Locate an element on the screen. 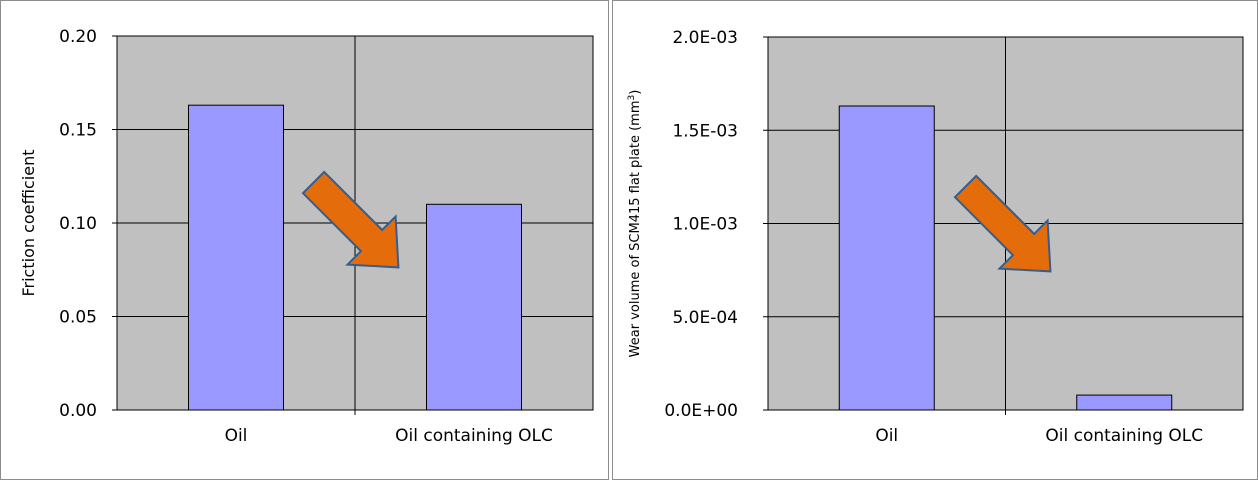 This screenshot has height=482, width=1258. y-tick-label: 0.05 is located at coordinates (78, 318).